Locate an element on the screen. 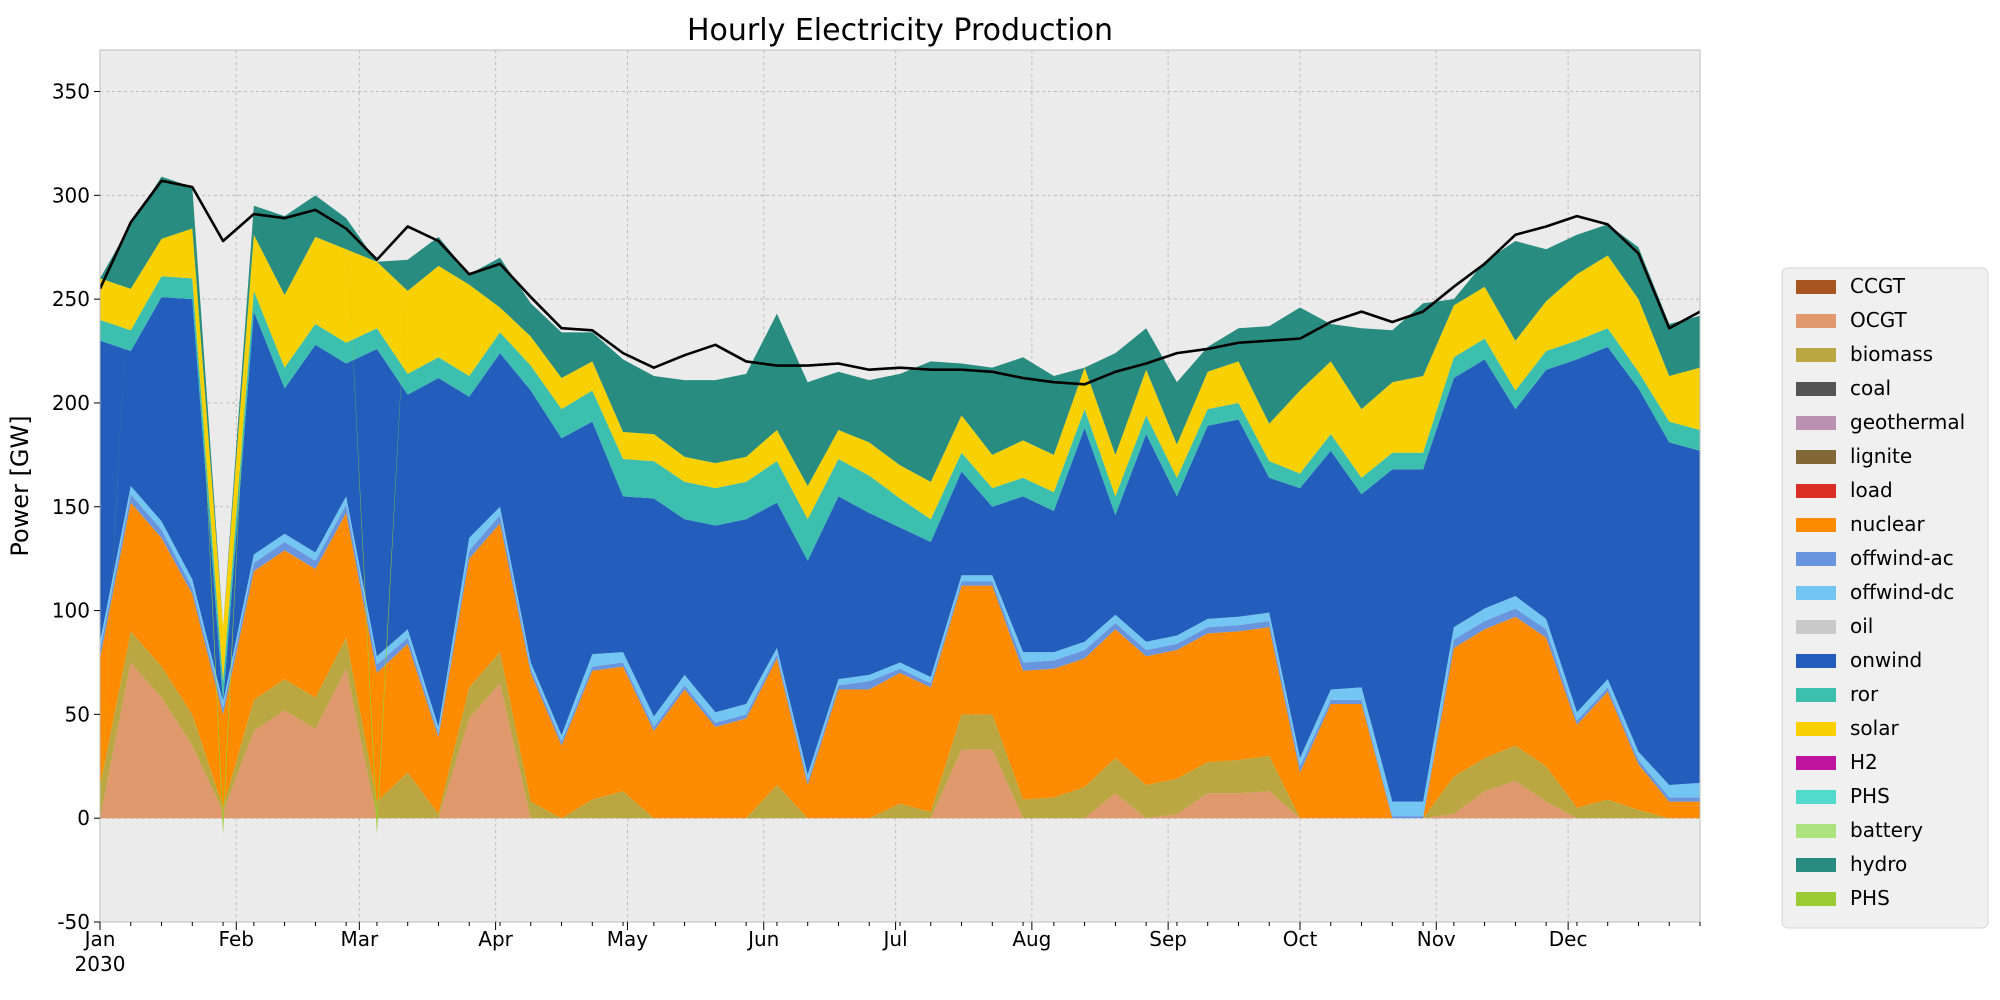 This screenshot has height=1000, width=2000. area-ocgt is located at coordinates (900, 740).